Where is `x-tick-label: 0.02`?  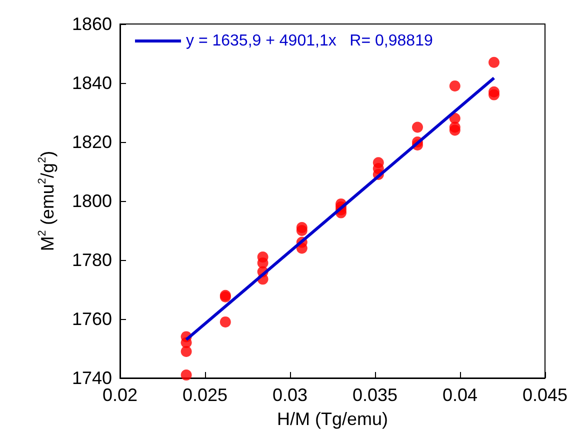 x-tick-label: 0.02 is located at coordinates (120, 395).